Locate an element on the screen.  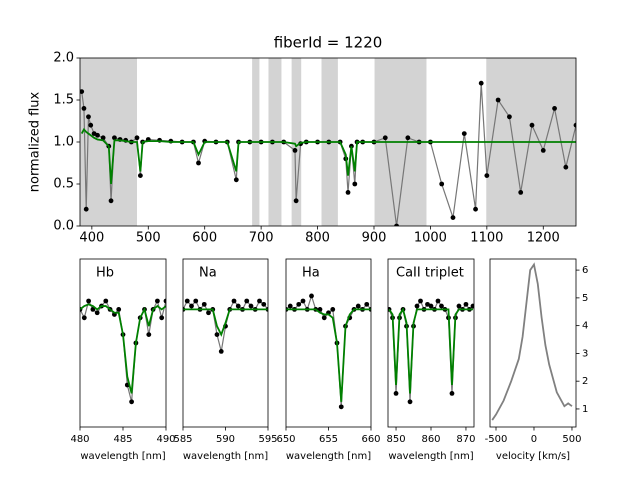
x-tick-label: 700 is located at coordinates (261, 238).